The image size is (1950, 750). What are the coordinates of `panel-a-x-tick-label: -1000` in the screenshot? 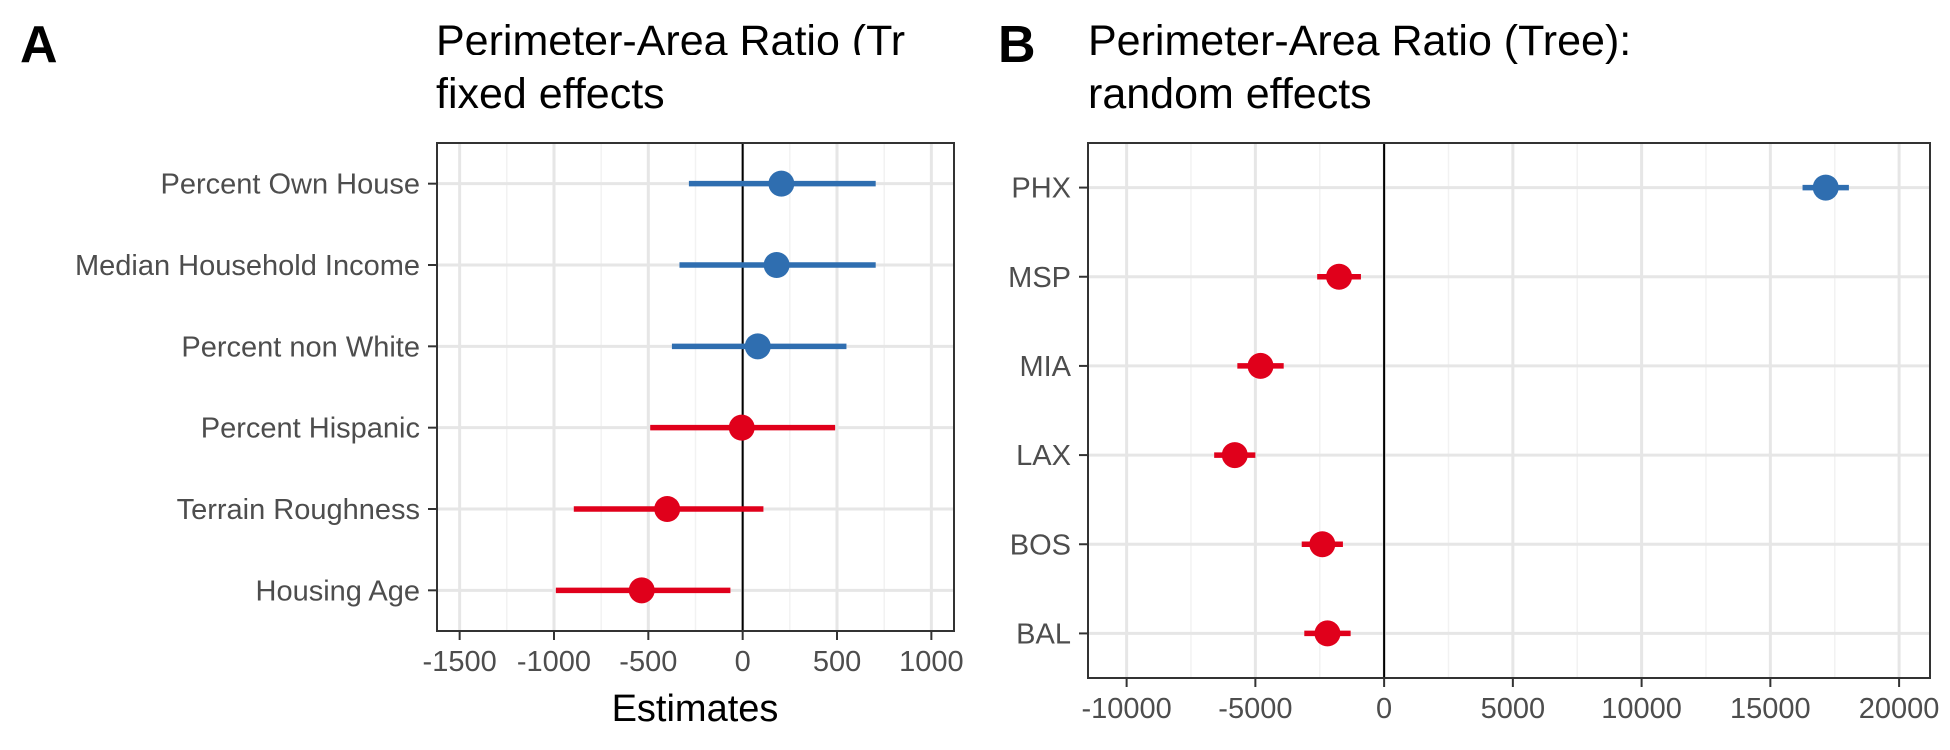 It's located at (554, 662).